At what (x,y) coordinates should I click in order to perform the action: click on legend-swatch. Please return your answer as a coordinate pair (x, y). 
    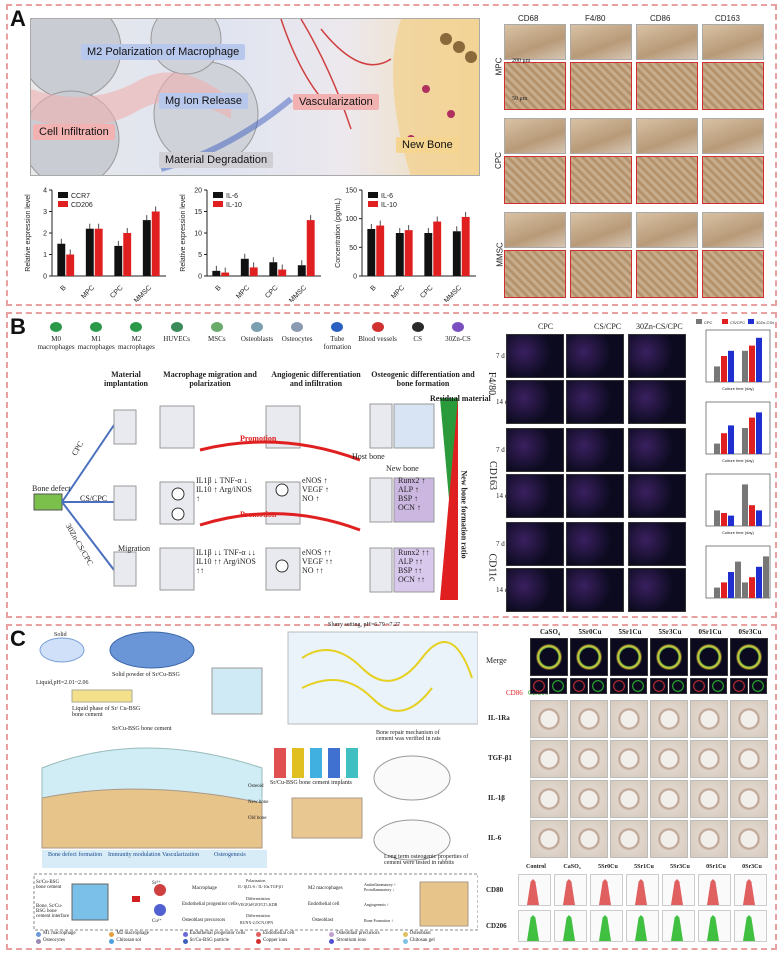
    Looking at the image, I should click on (218, 204).